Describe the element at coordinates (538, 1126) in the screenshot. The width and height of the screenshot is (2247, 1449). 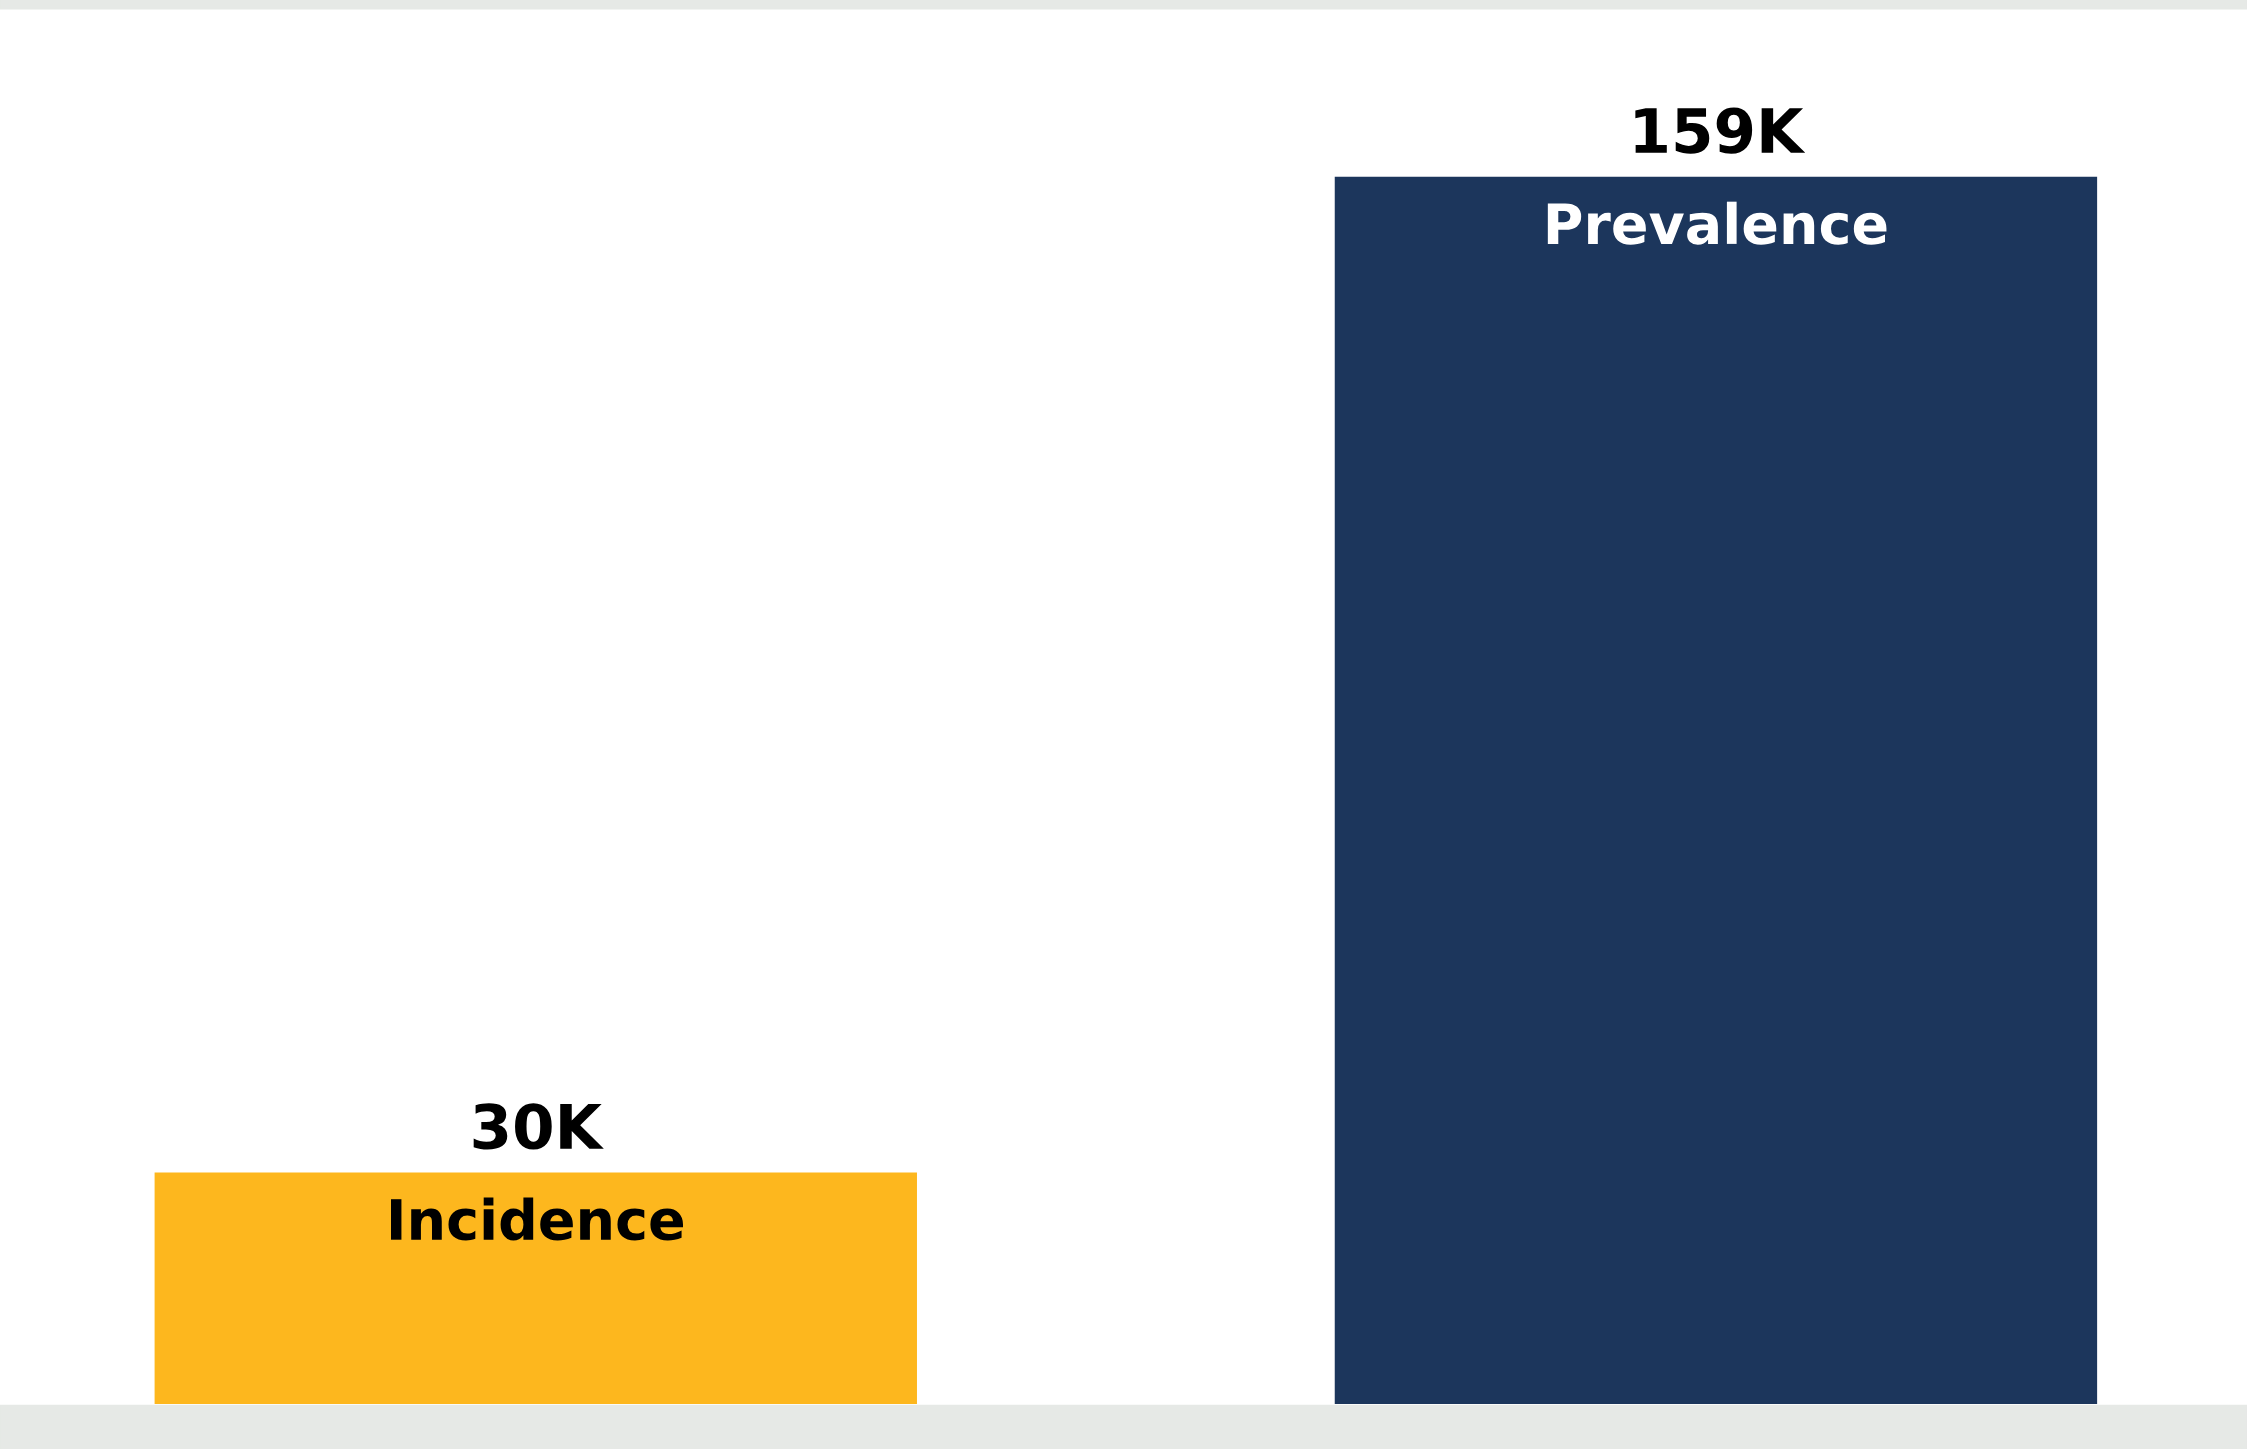
I see `data-label: 30K` at that location.